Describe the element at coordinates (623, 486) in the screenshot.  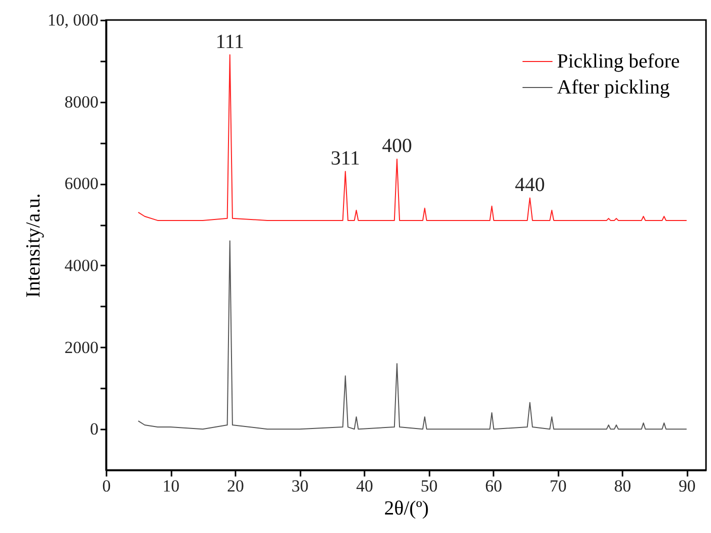
I see `x-tick-label: 80` at that location.